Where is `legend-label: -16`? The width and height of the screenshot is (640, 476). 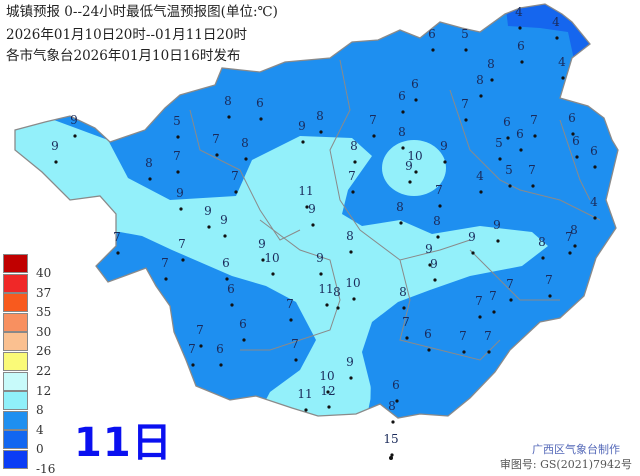
legend-label: -16 is located at coordinates (46, 469).